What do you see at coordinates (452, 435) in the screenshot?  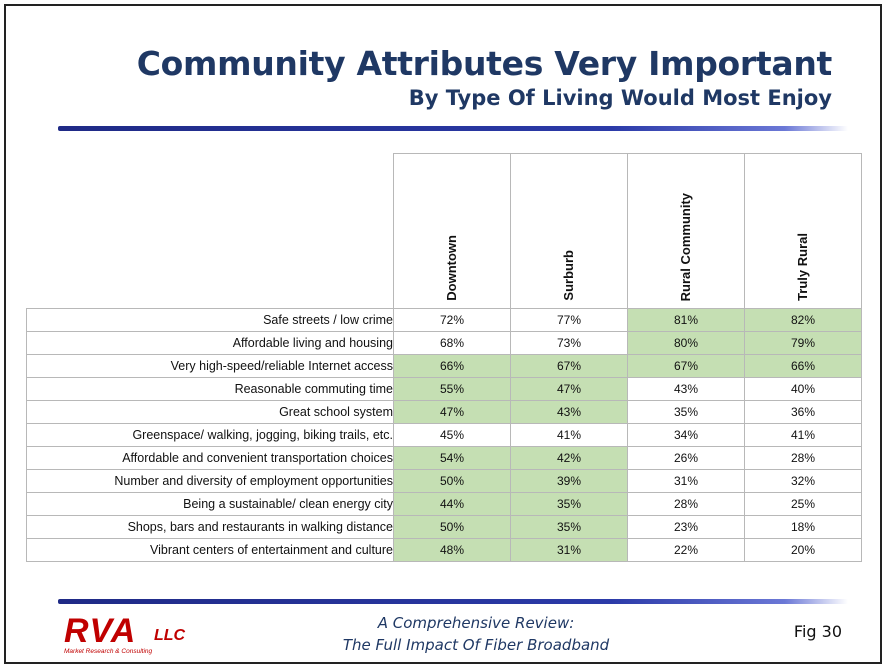 I see `table-cell: 45%` at bounding box center [452, 435].